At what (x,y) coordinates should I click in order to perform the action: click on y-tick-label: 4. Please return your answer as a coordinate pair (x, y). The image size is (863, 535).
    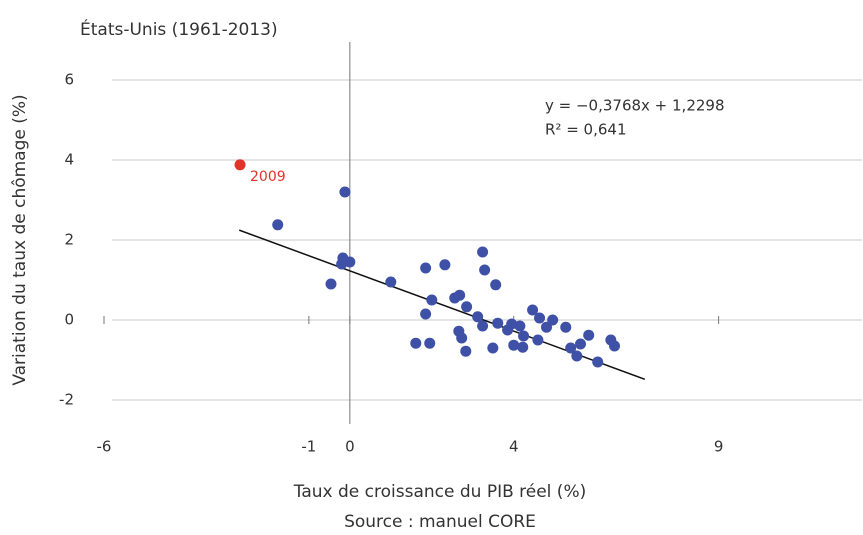
    Looking at the image, I should click on (69, 160).